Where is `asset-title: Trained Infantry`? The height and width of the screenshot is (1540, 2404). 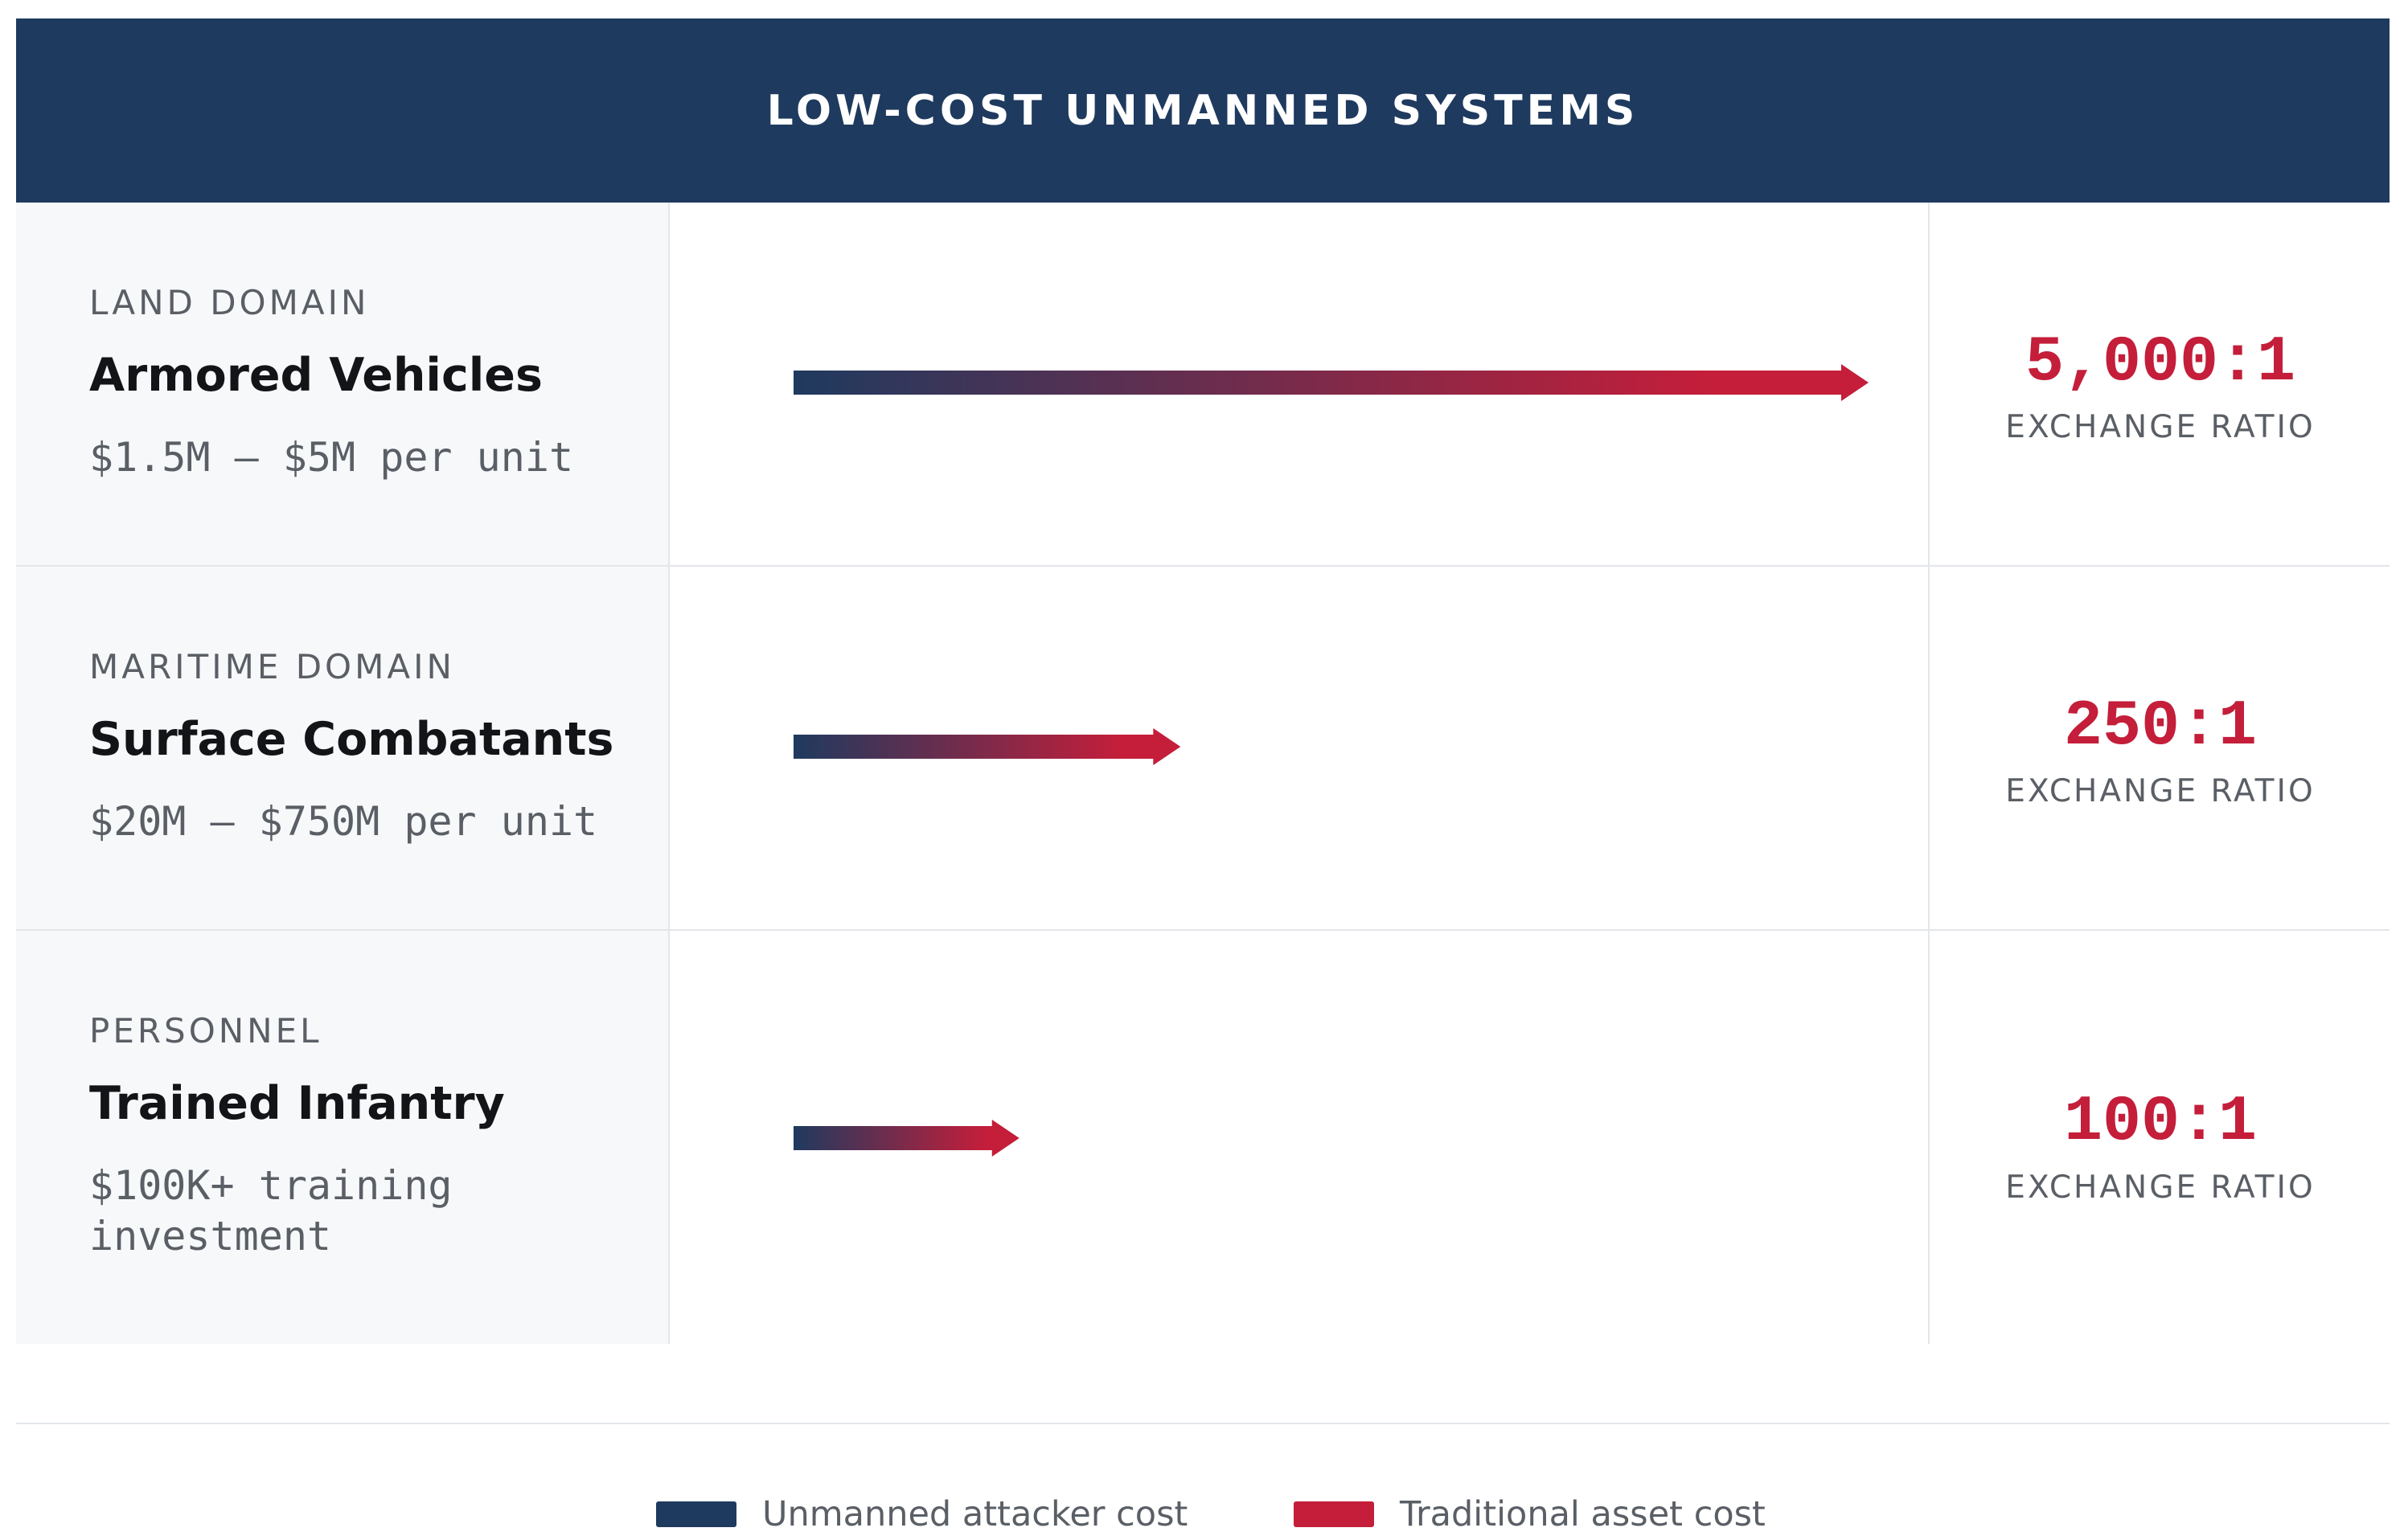 asset-title: Trained Infantry is located at coordinates (297, 1103).